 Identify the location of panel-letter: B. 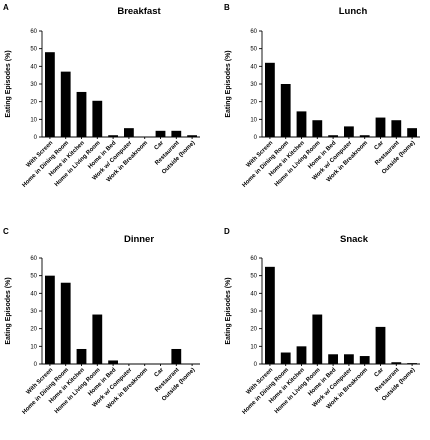
(227, 7).